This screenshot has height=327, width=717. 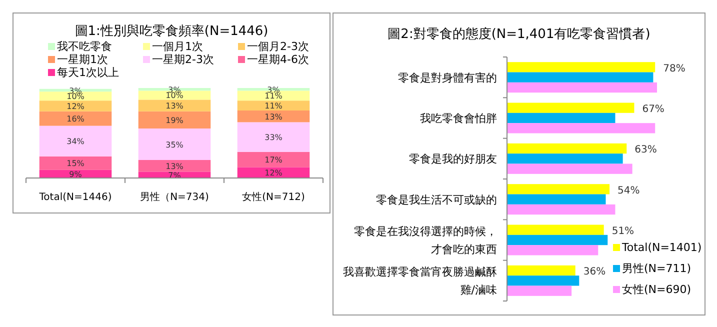 I want to click on legend-label: 一個月2-3次, so click(x=278, y=46).